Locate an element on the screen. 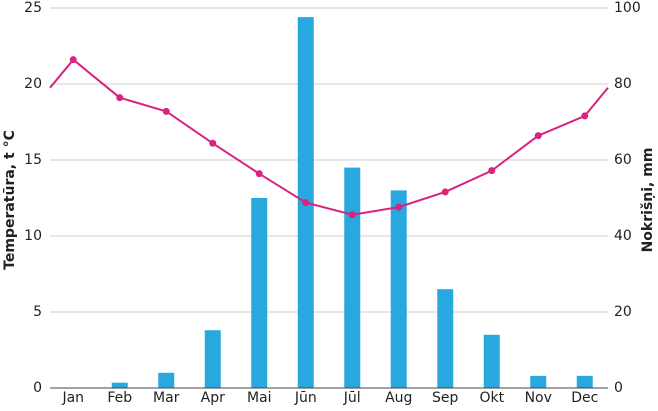  y2-tick-label: 0 is located at coordinates (618, 388).